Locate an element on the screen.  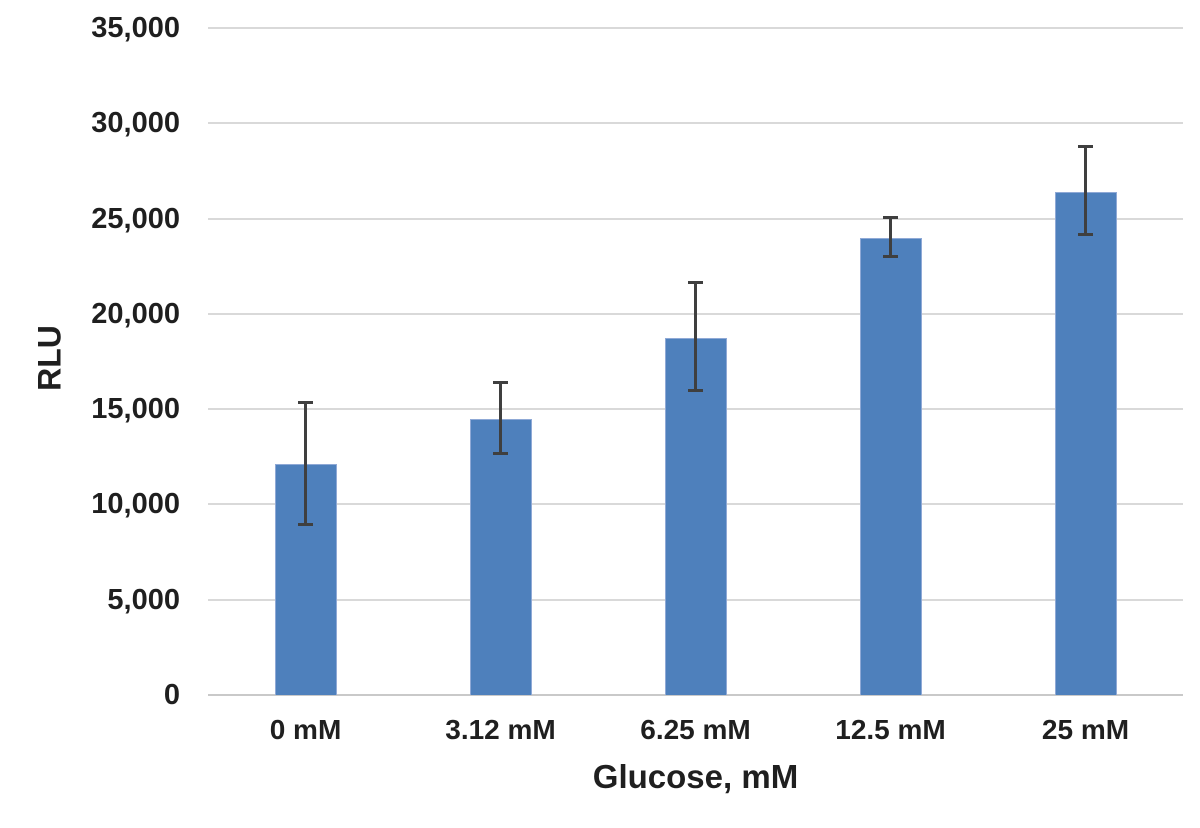
x-tick-label: 3.12 mM is located at coordinates (500, 729).